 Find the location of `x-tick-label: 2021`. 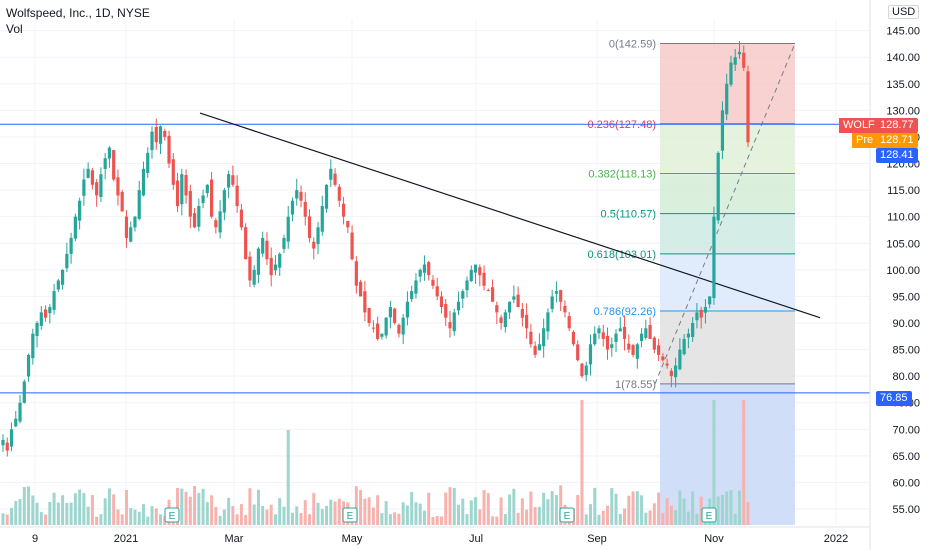

x-tick-label: 2021 is located at coordinates (126, 539).